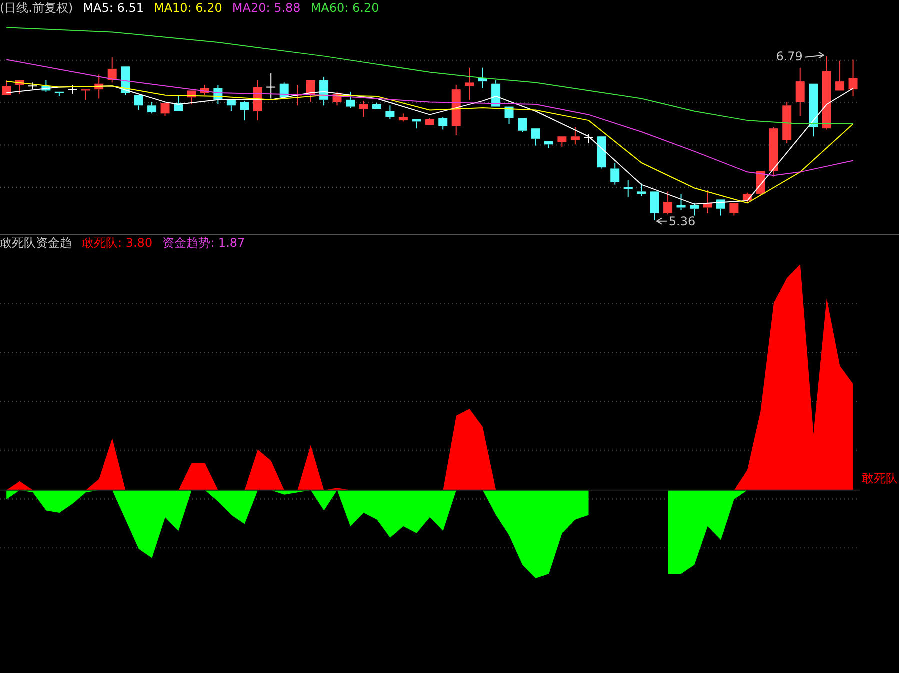 The width and height of the screenshot is (899, 673). I want to click on annotation: 6.79, so click(789, 56).